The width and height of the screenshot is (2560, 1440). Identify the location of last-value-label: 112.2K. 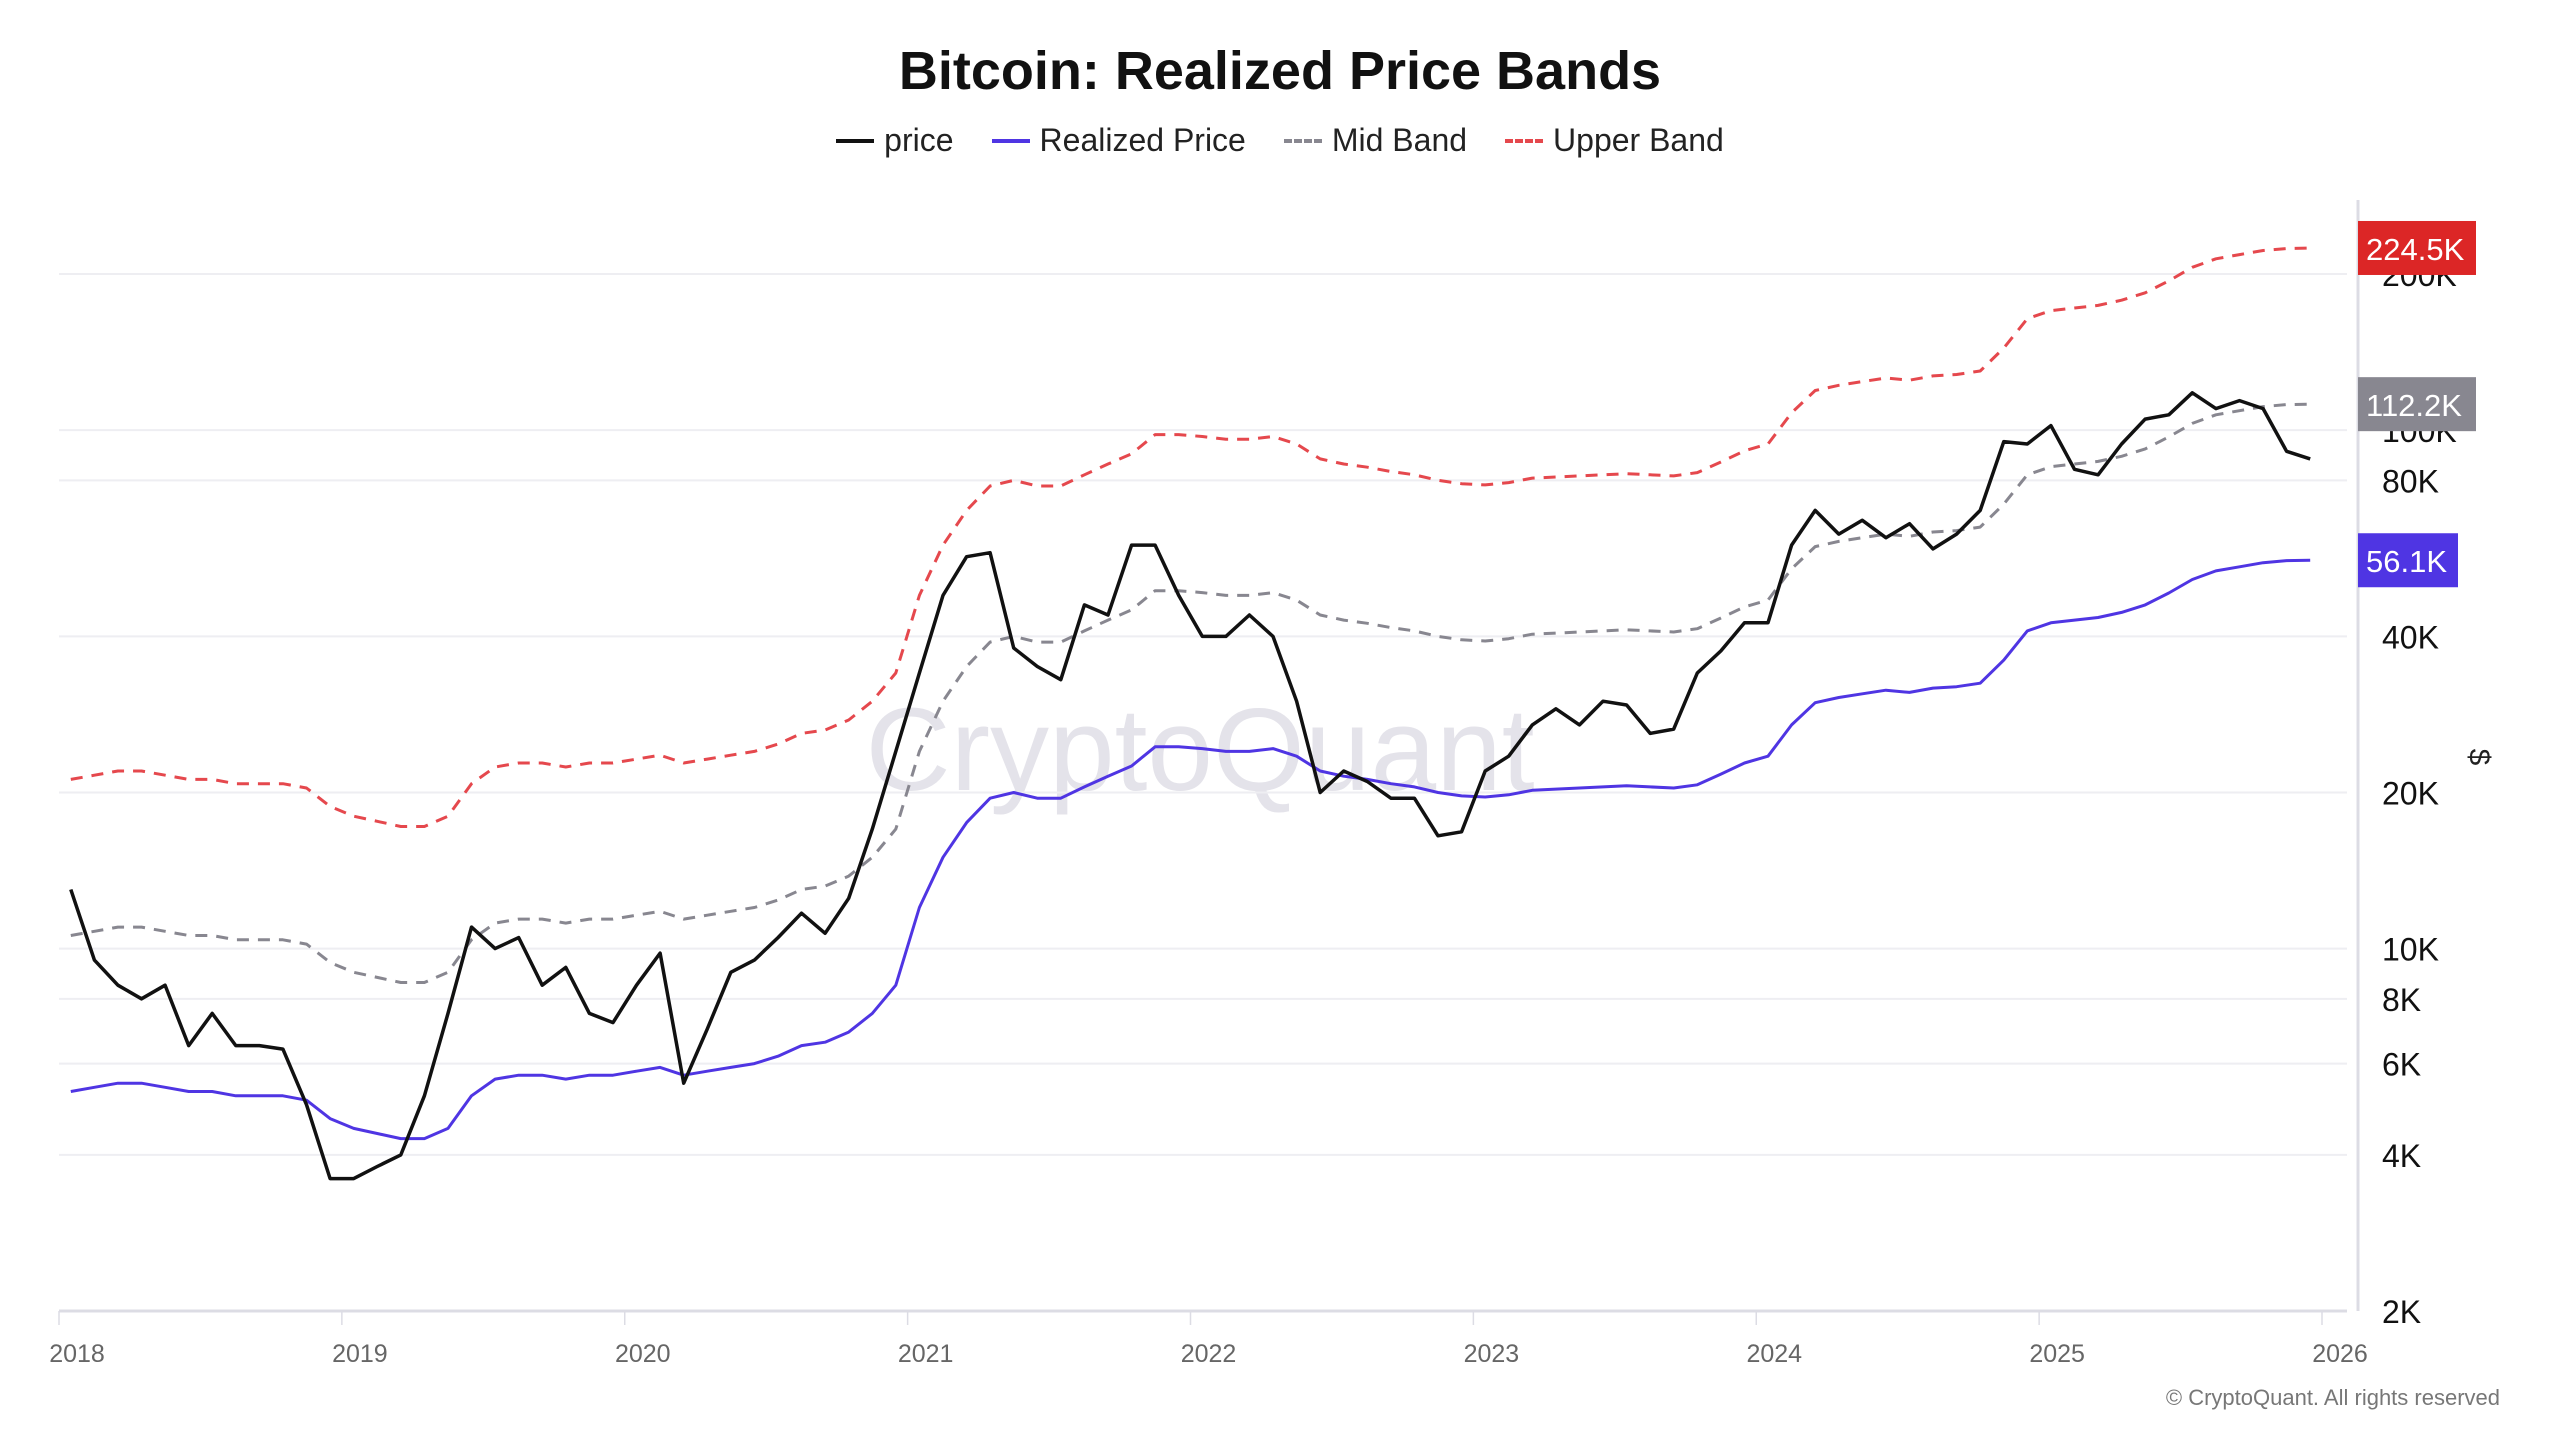
(2414, 405).